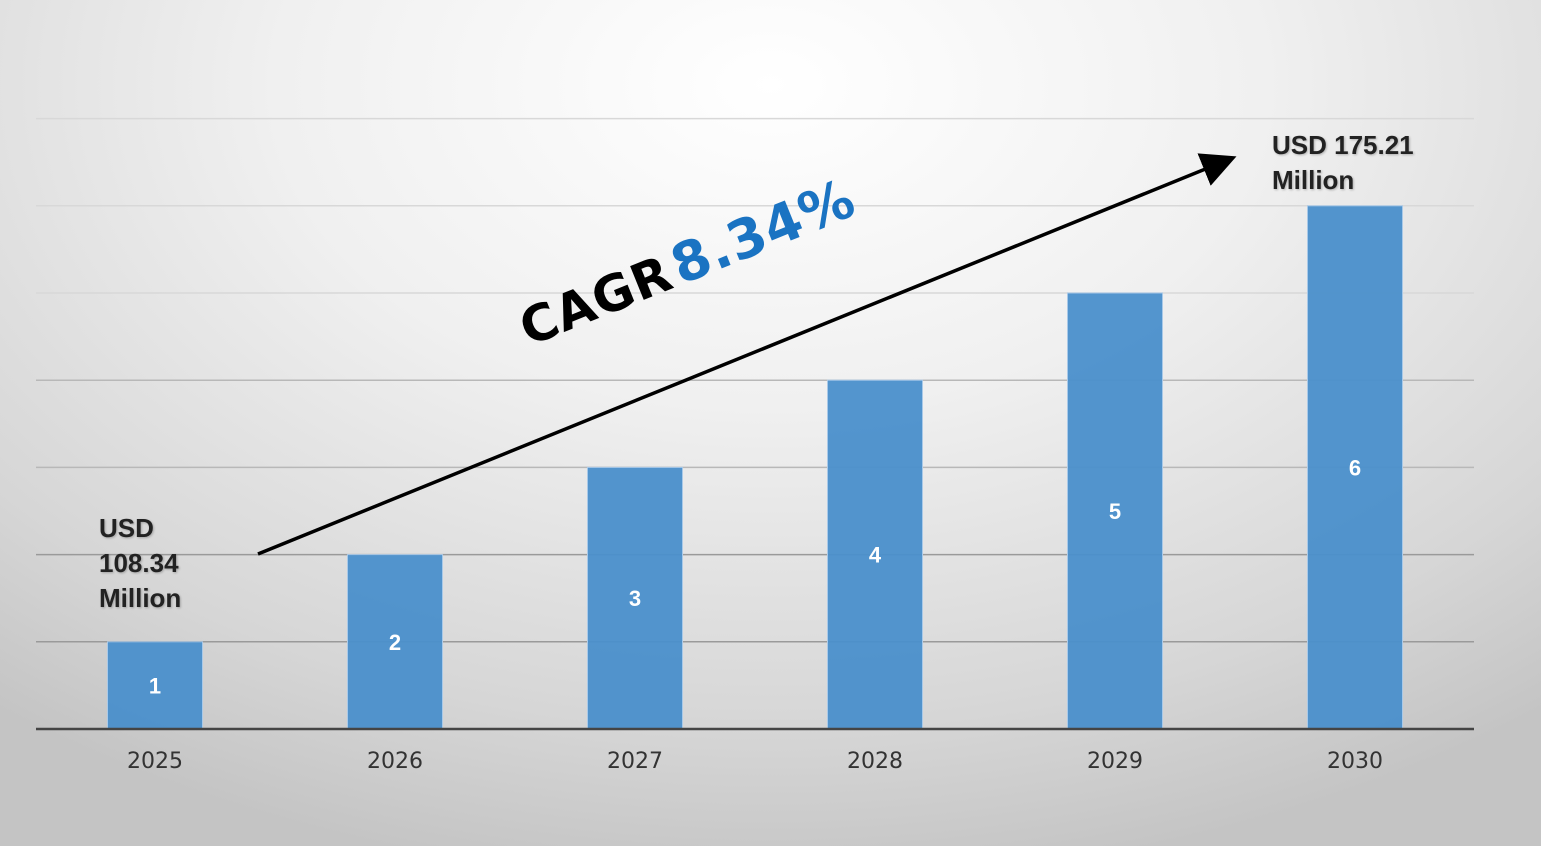 The height and width of the screenshot is (846, 1541). I want to click on data-label: 2, so click(395, 642).